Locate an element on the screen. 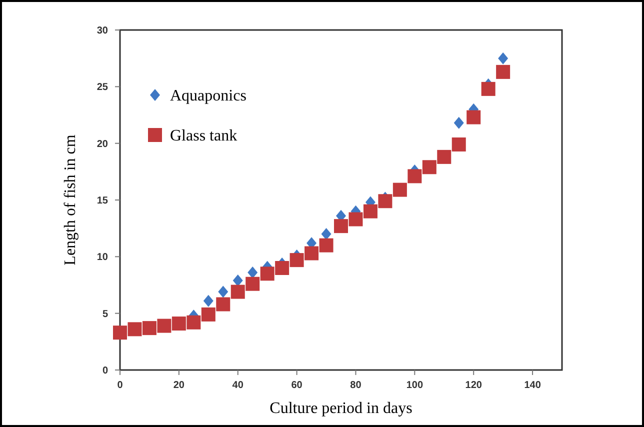 This screenshot has width=644, height=427. y-tick-label: 10 is located at coordinates (102, 258).